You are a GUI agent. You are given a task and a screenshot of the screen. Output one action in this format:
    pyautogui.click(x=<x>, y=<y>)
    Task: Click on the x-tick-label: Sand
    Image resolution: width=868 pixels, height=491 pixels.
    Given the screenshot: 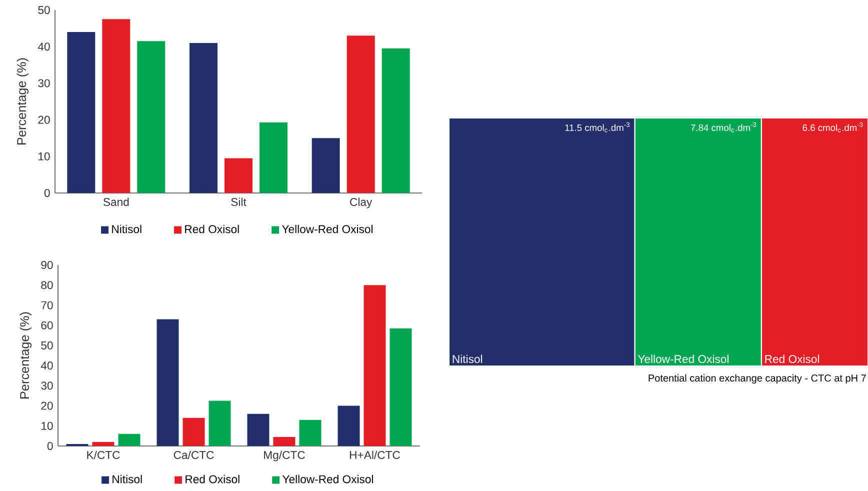 What is the action you would take?
    pyautogui.click(x=116, y=202)
    